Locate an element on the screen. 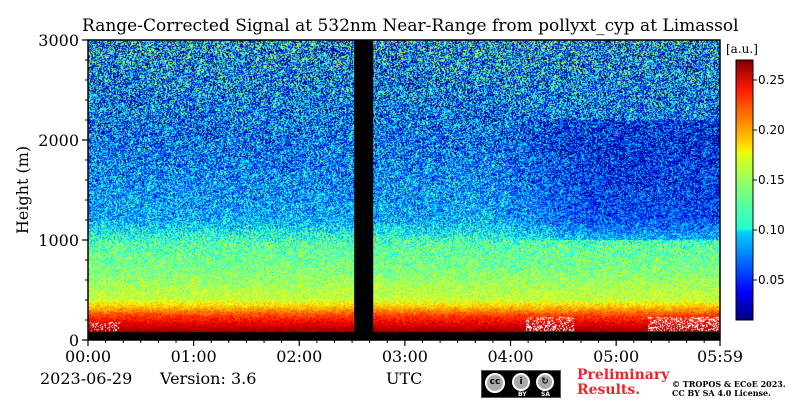 The height and width of the screenshot is (400, 800). preliminary-note: Preliminary Results. is located at coordinates (623, 383).